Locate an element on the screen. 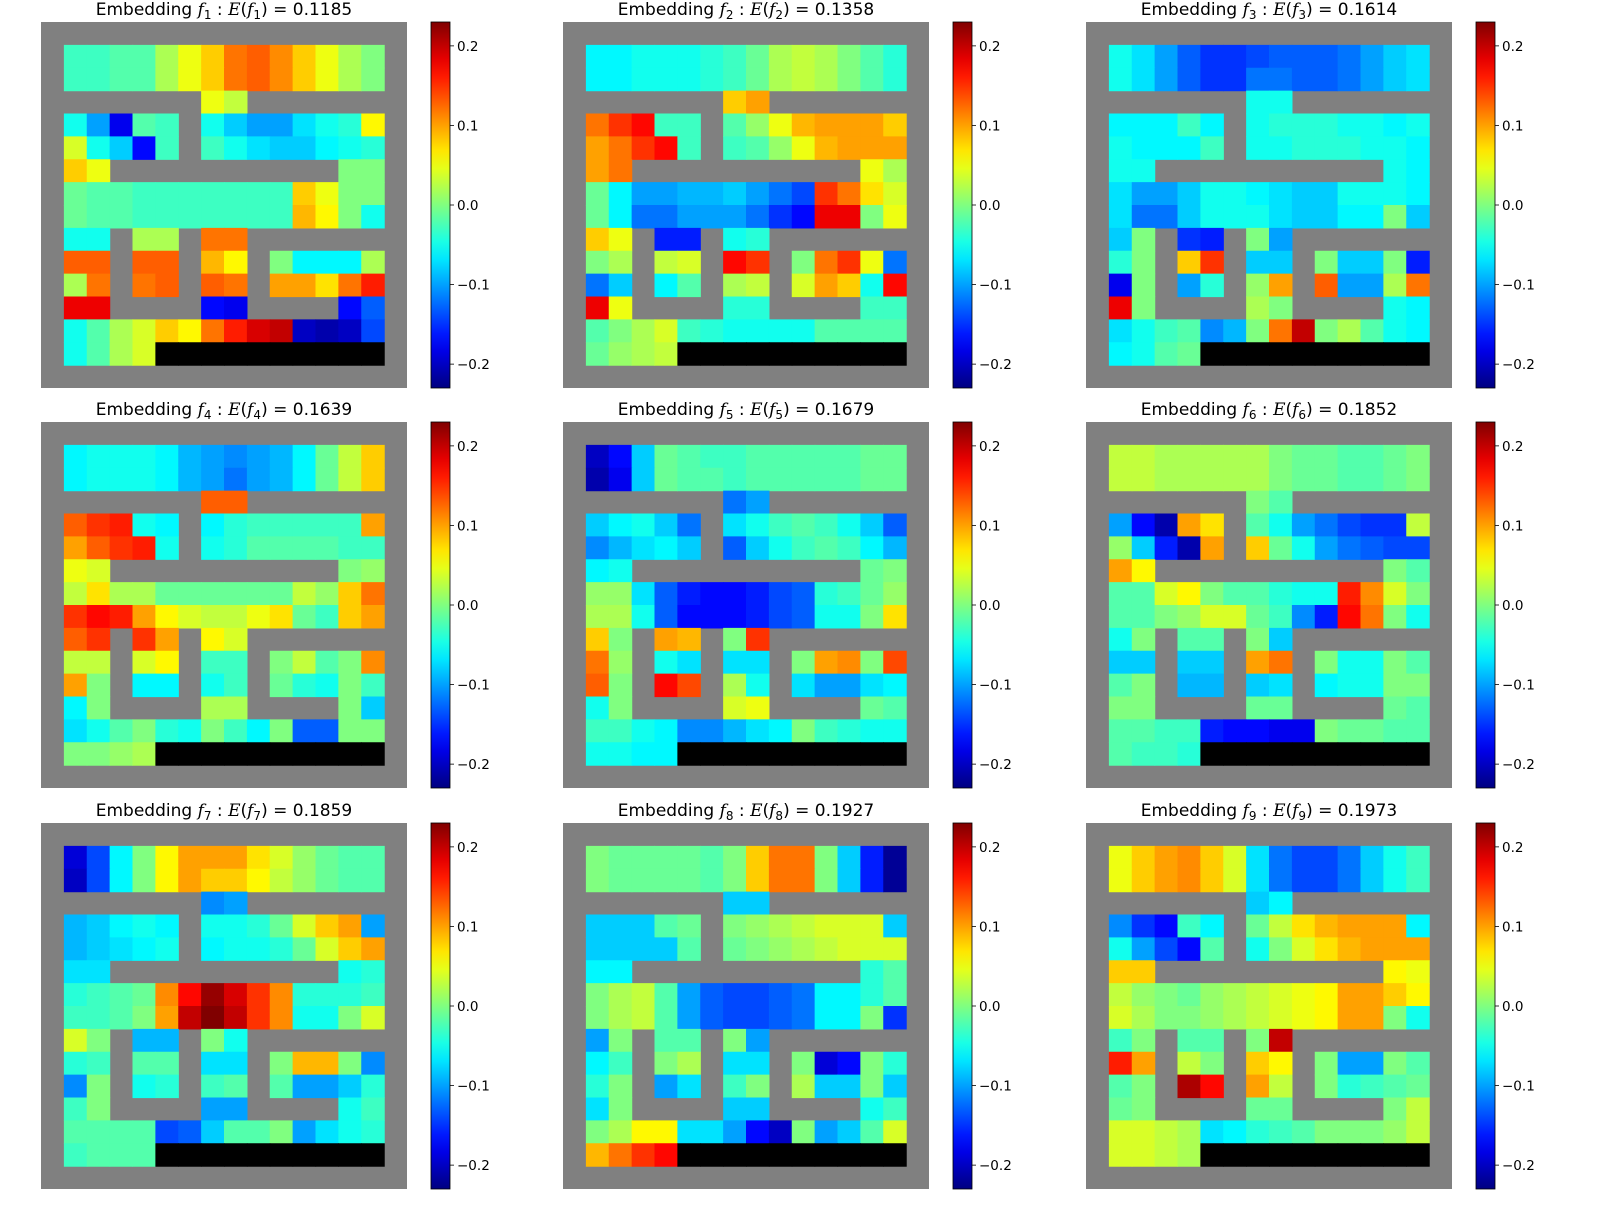  panel-title: Embedding f9 : E(f9) = 0.1973 is located at coordinates (1269, 812).